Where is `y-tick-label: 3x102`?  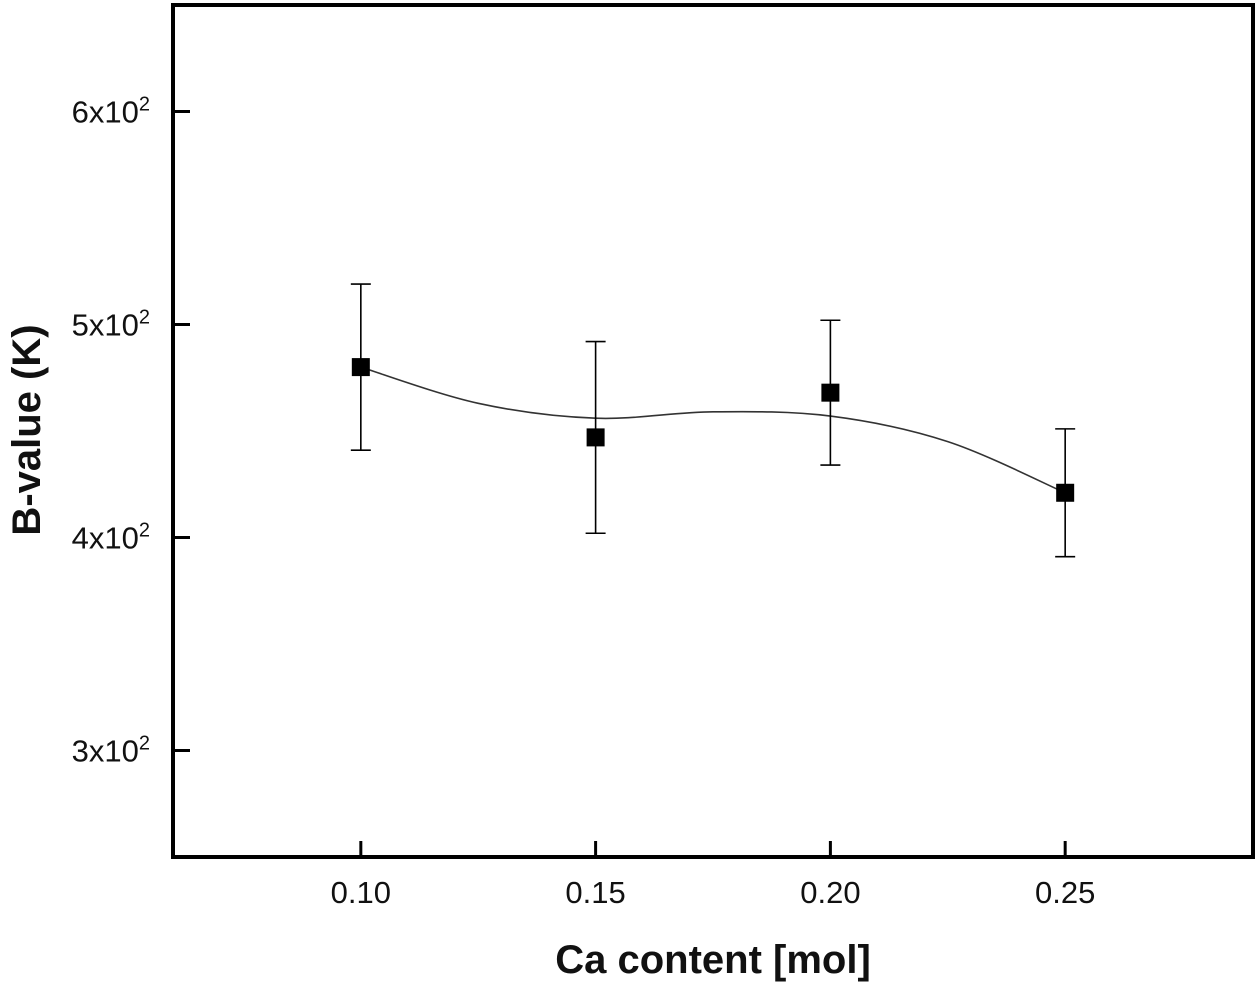
y-tick-label: 3x102 is located at coordinates (111, 751).